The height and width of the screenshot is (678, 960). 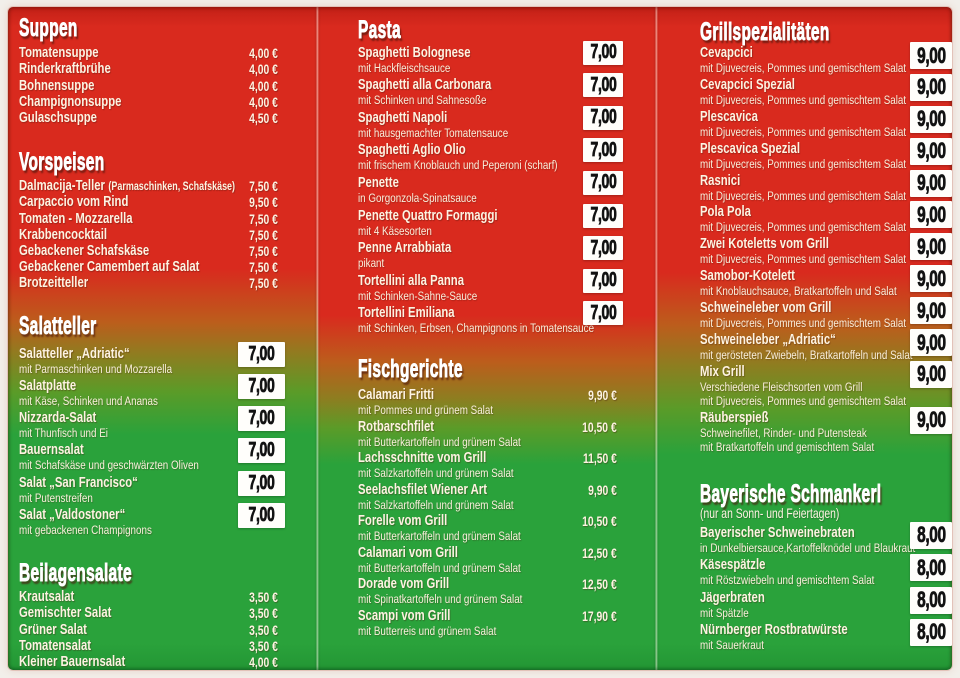 What do you see at coordinates (65, 69) in the screenshot?
I see `item-name-wrap: Rinderkraftbrühe` at bounding box center [65, 69].